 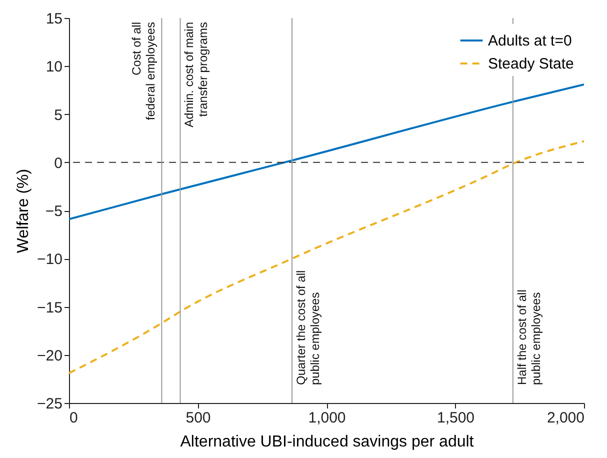 I want to click on x-tick-label: 1,500, so click(x=455, y=418).